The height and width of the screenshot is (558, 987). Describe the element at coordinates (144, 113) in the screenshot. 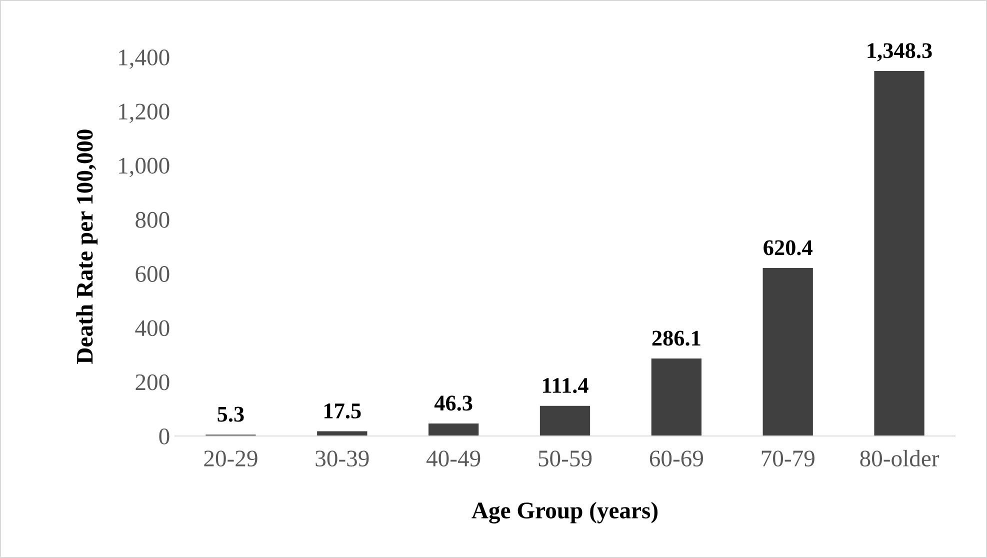

I see `y-tick-label: 1,200` at that location.